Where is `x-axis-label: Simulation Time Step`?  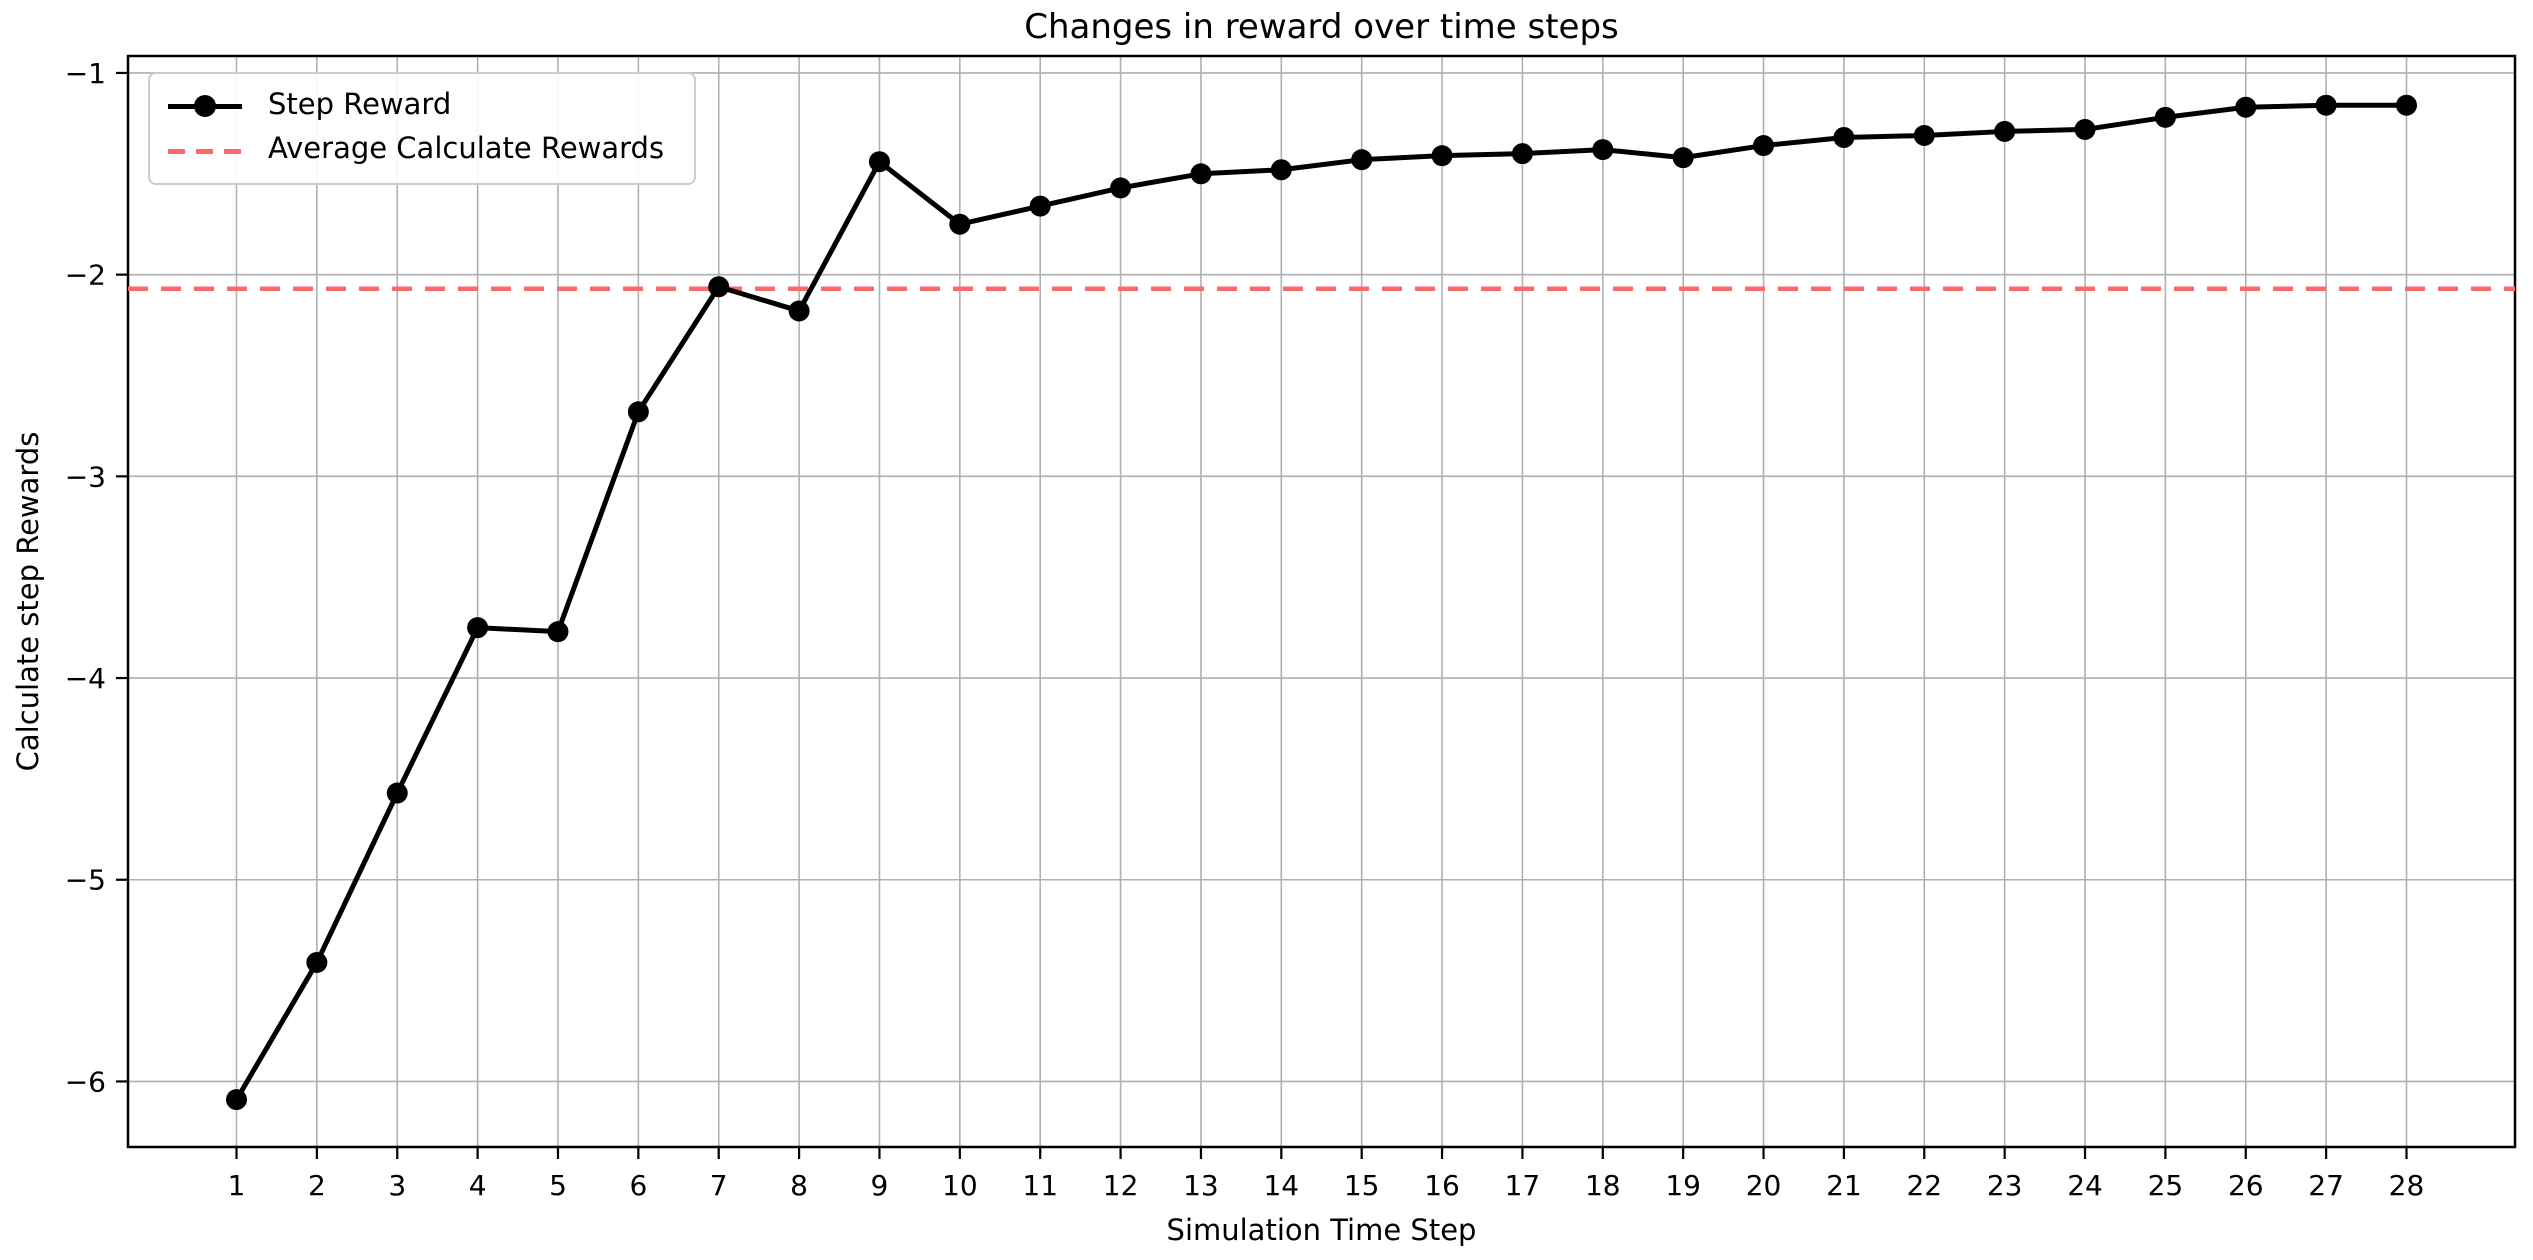 x-axis-label: Simulation Time Step is located at coordinates (1322, 1230).